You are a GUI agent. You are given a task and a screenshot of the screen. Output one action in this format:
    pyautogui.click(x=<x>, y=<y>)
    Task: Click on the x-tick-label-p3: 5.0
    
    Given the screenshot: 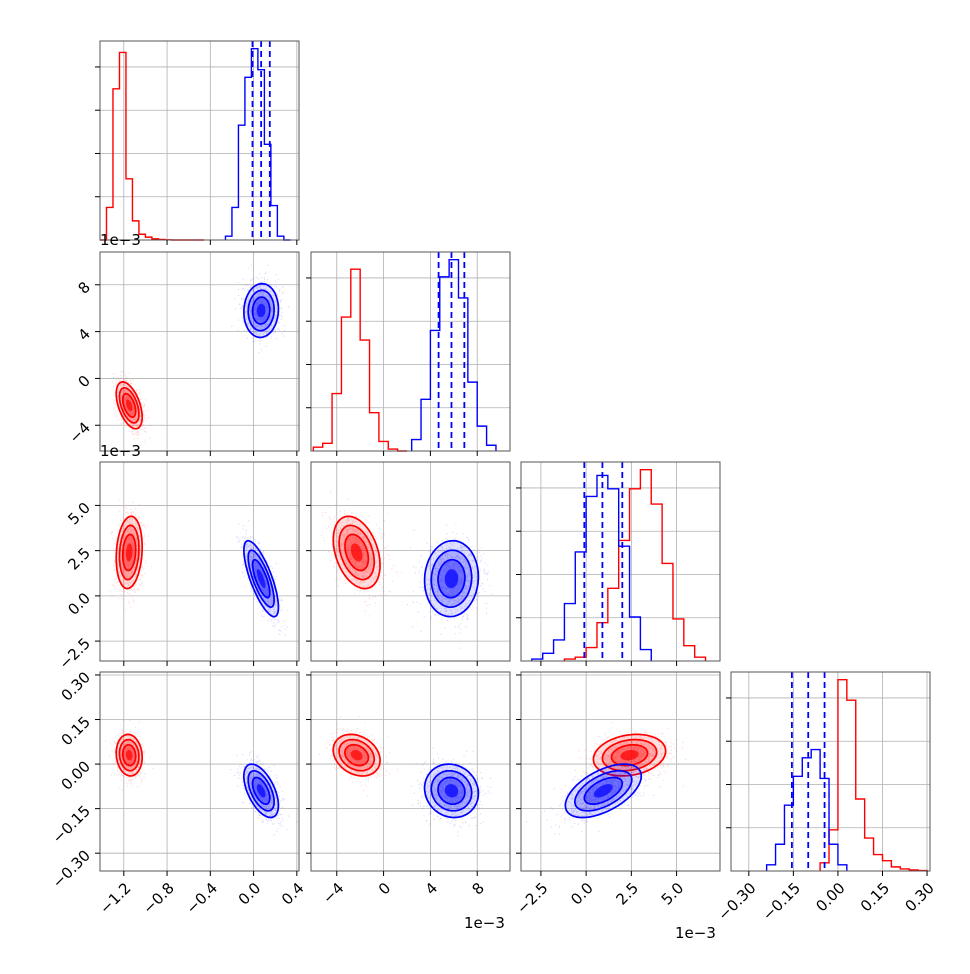 What is the action you would take?
    pyautogui.click(x=673, y=894)
    